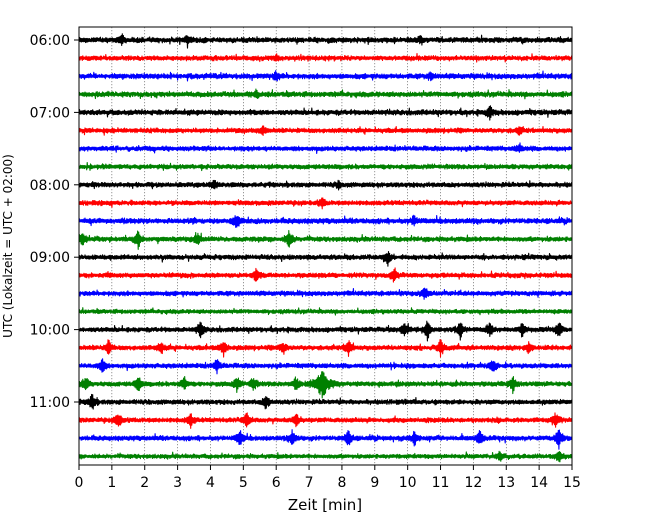 The image size is (650, 520). I want to click on x-tick-label: 14, so click(539, 483).